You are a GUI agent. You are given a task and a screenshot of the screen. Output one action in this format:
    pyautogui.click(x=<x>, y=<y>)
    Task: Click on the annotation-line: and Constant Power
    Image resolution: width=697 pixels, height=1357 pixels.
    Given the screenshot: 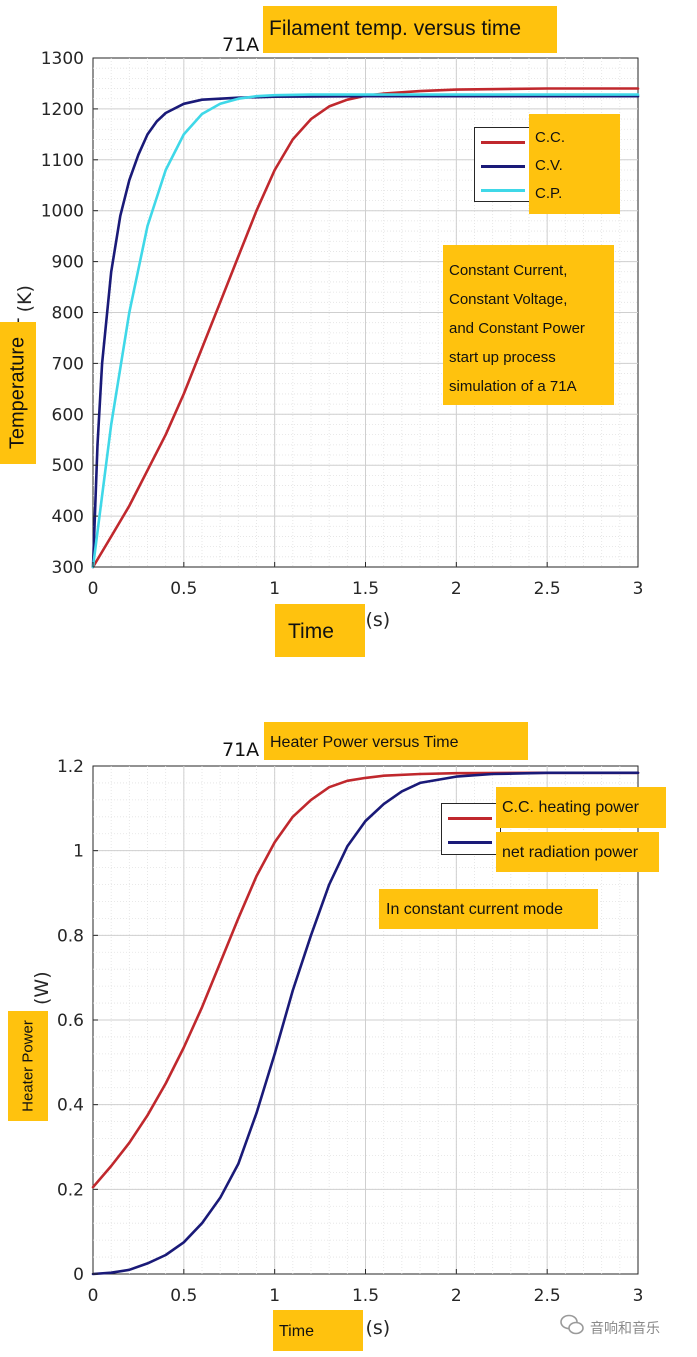 What is the action you would take?
    pyautogui.click(x=517, y=328)
    